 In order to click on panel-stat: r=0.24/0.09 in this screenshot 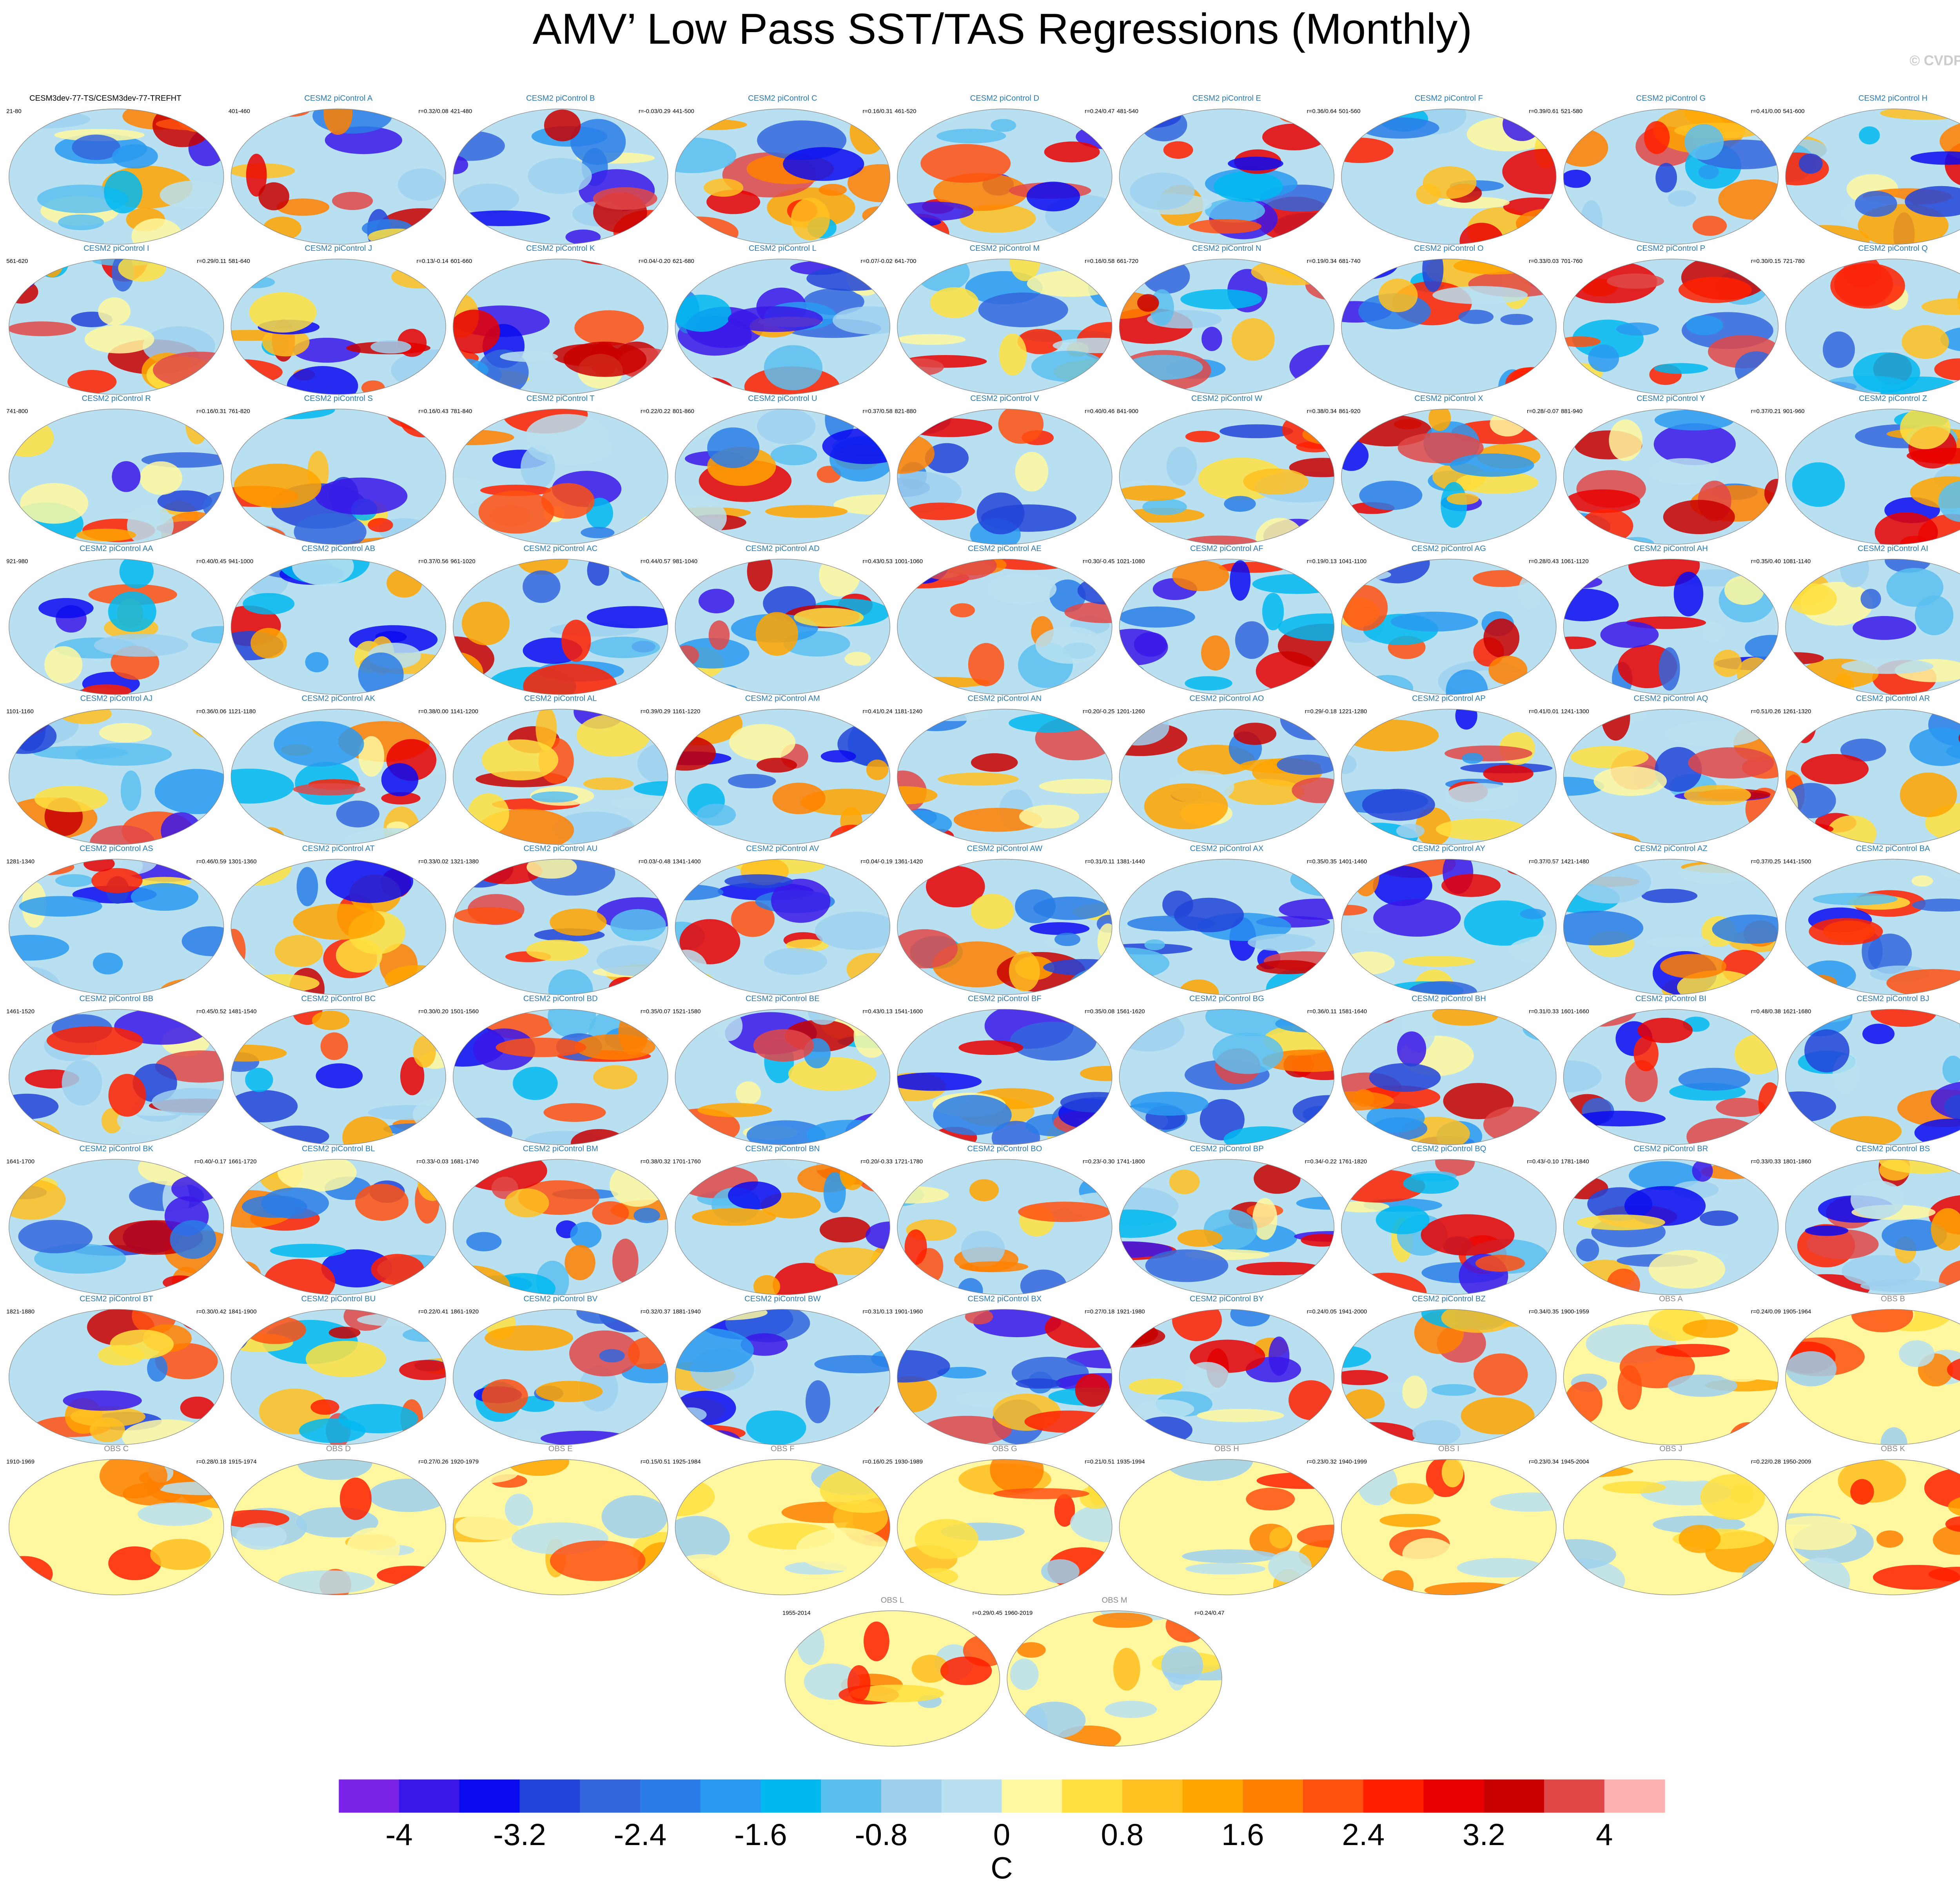, I will do `click(1766, 1312)`.